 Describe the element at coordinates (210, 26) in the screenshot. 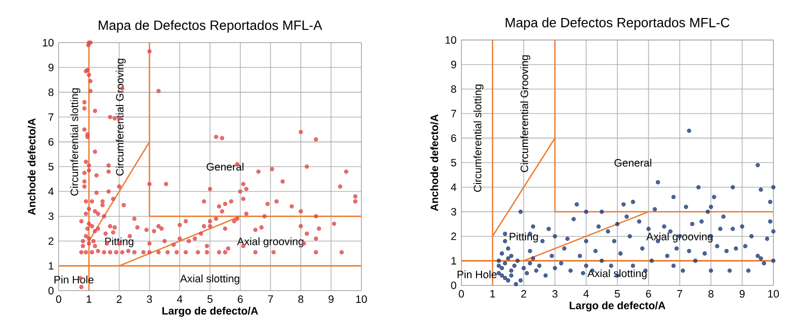

I see `chart-title: Mapa de Defectos Reportados MFL-A` at that location.